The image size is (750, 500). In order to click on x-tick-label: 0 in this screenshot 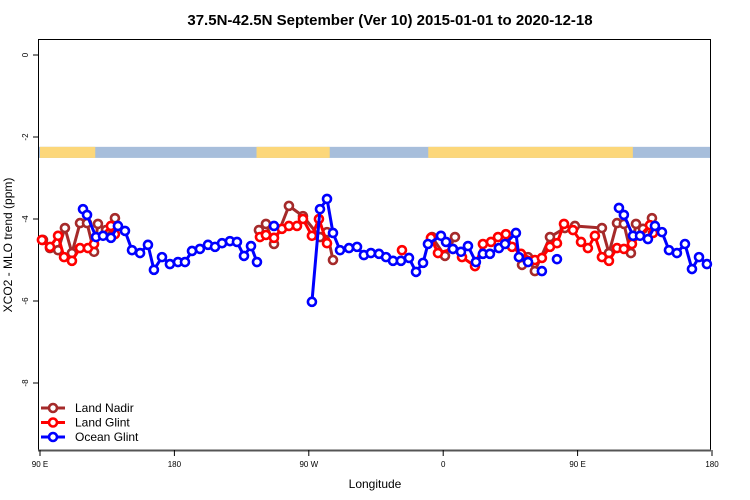, I will do `click(443, 464)`.